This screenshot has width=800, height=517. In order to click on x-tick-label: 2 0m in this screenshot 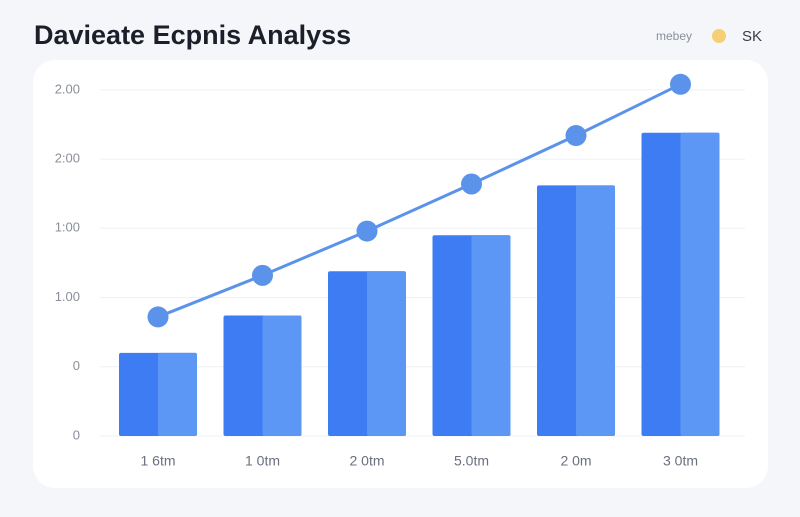, I will do `click(575, 461)`.